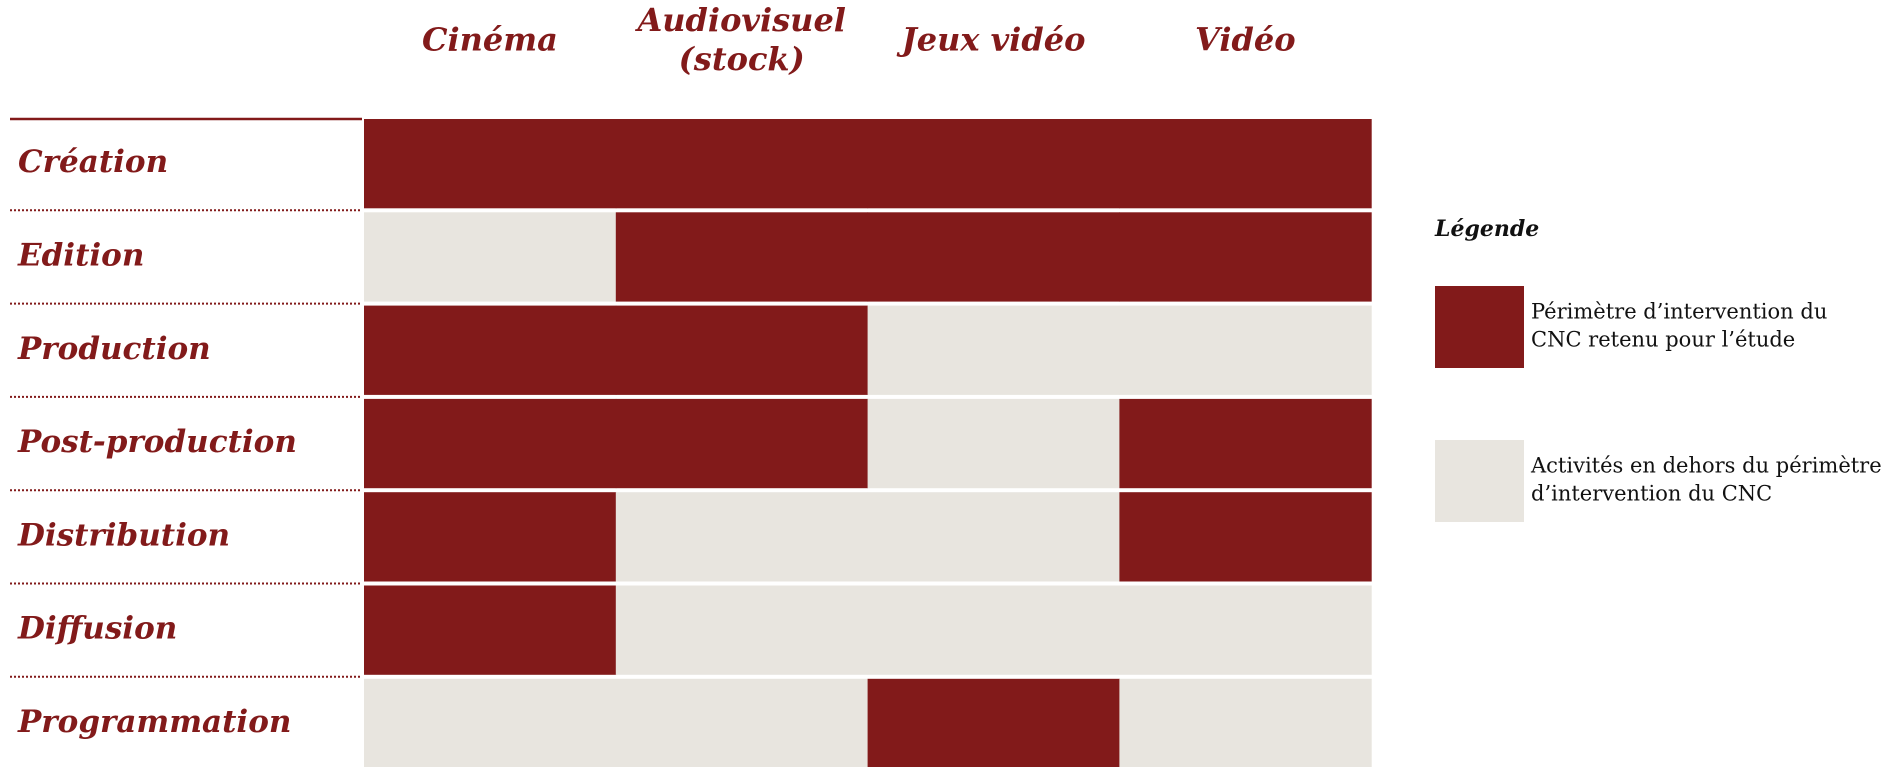 This screenshot has height=767, width=1892. What do you see at coordinates (157, 442) in the screenshot?
I see `row-label: Post-production` at bounding box center [157, 442].